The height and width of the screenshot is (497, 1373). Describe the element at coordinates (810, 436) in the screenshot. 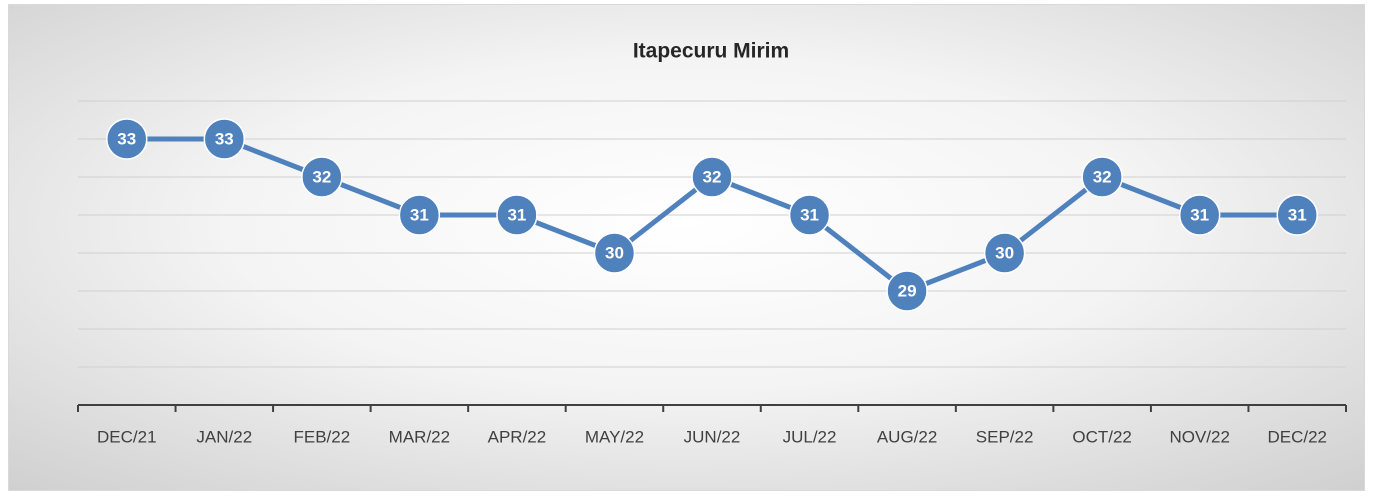

I see `x-tick-label: JUL/22` at that location.